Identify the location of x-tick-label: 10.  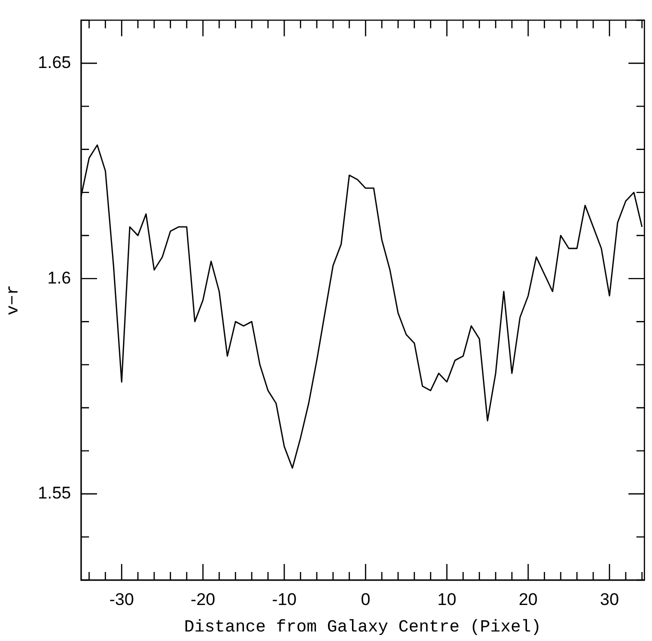
(446, 599).